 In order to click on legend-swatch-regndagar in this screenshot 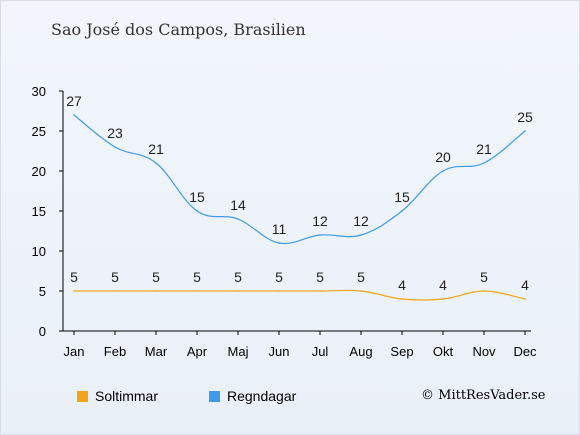, I will do `click(214, 396)`.